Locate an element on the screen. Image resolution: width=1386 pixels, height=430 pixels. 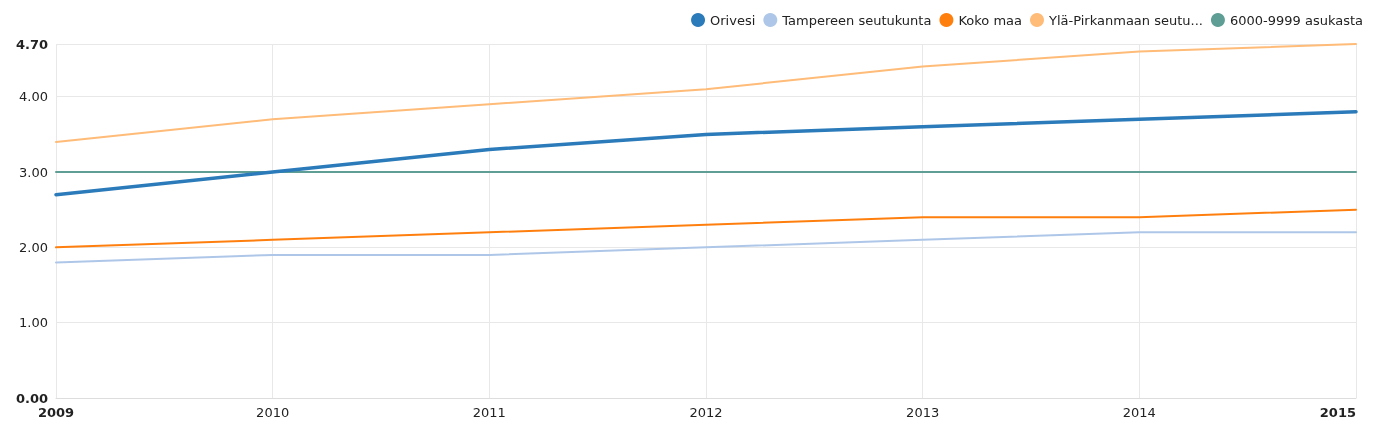
legend-label: Tampereen seutukunta is located at coordinates (856, 20).